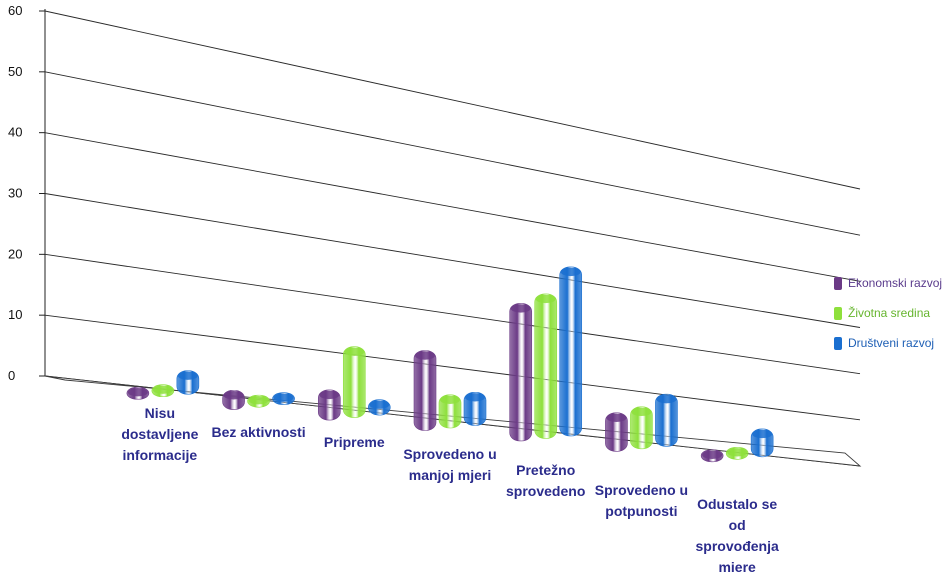  I want to click on legend-swatch-drustveni-razvoj, so click(838, 343).